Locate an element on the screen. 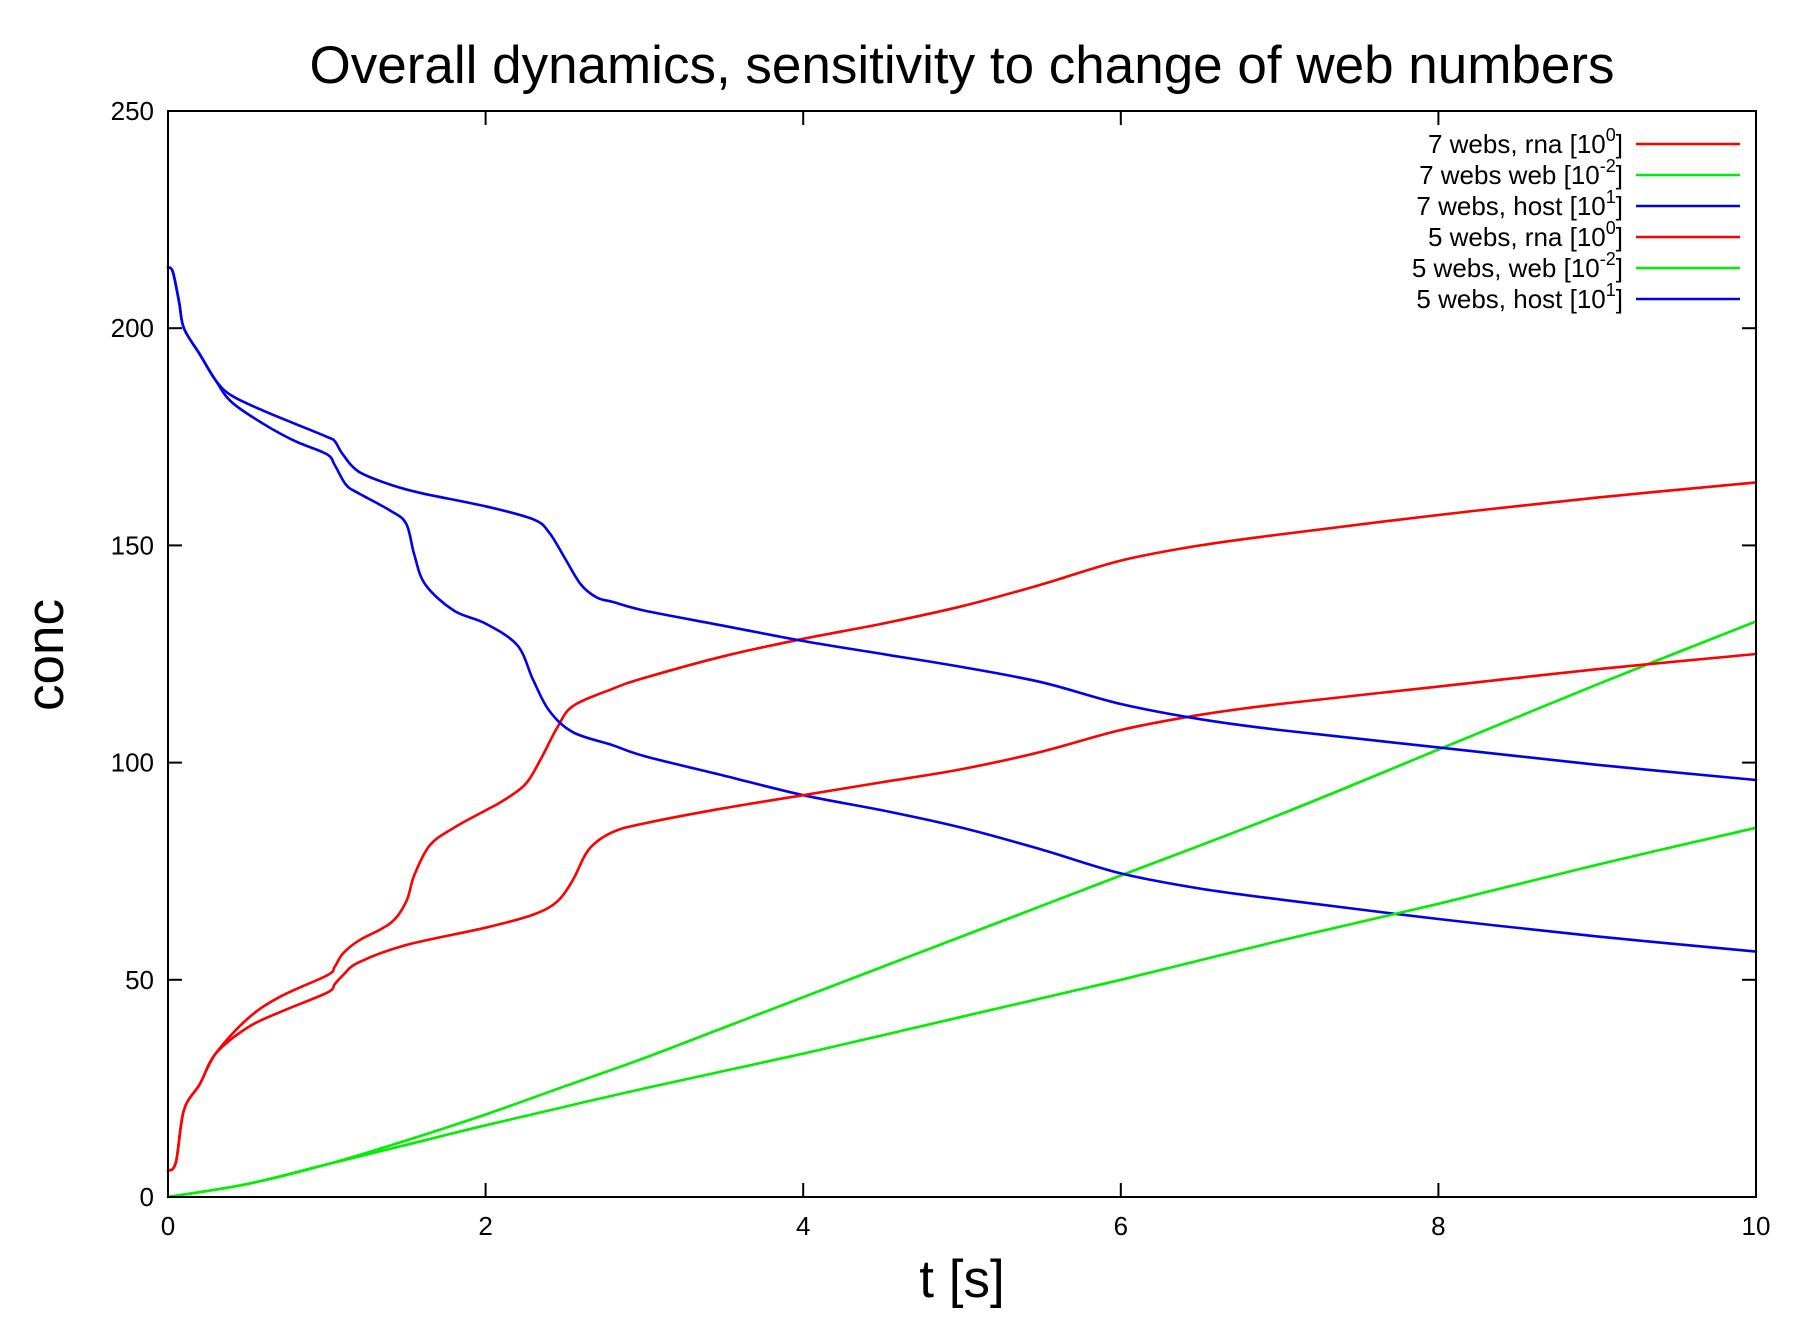 The image size is (1797, 1340). legend-label-6: 5 webs, host [101] is located at coordinates (1519, 297).